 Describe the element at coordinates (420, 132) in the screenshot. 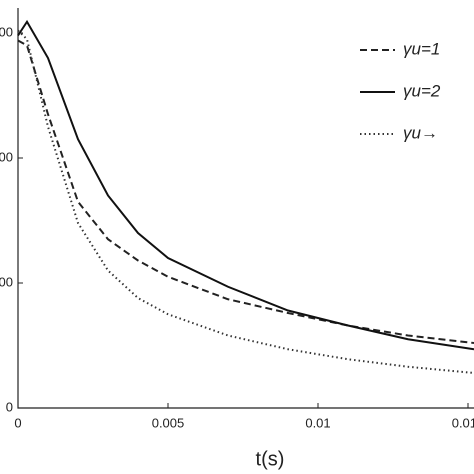

I see `legend-label: γu→` at that location.